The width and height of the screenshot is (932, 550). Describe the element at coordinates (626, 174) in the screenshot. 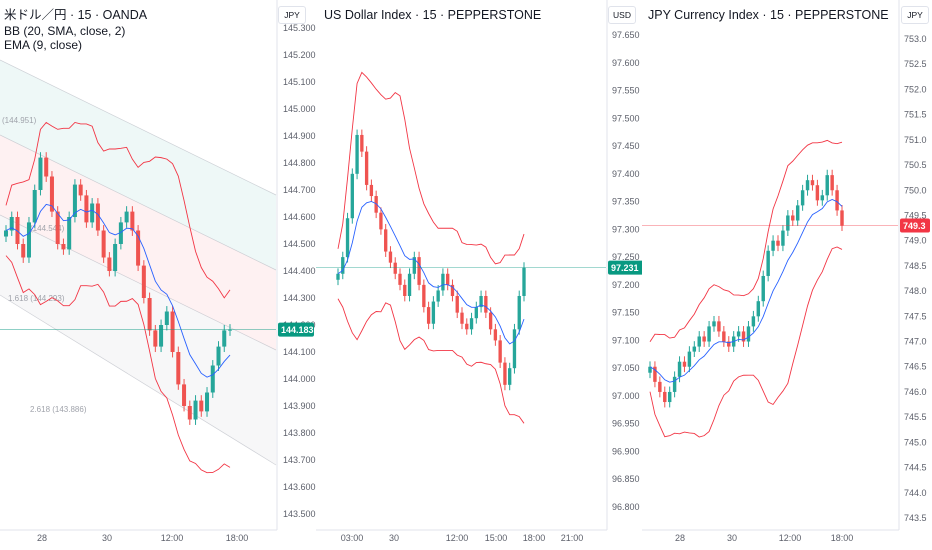

I see `price-tick-label: 97.400` at that location.